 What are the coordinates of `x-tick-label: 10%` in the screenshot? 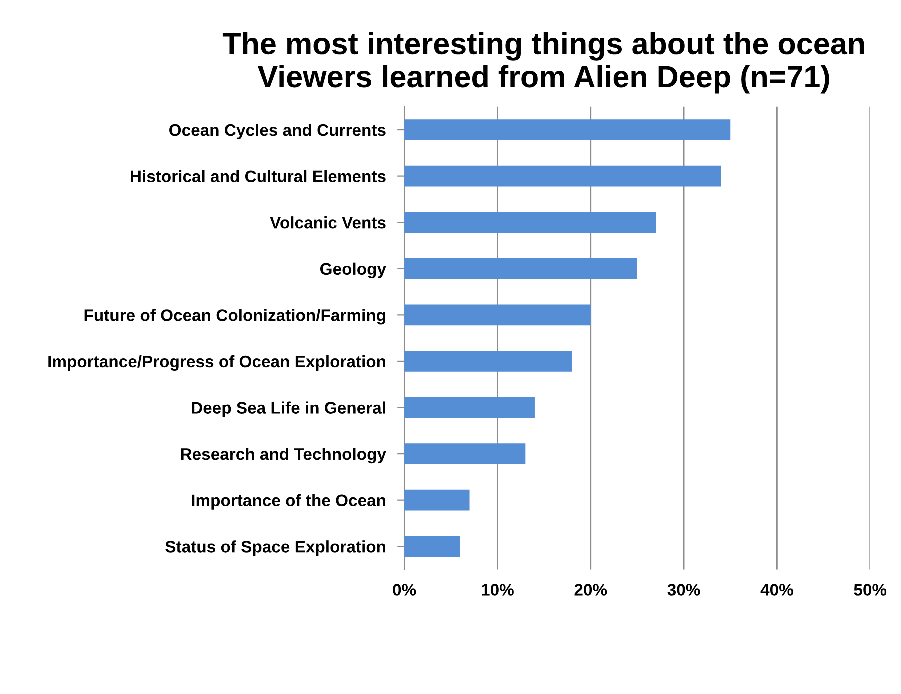 It's located at (498, 590).